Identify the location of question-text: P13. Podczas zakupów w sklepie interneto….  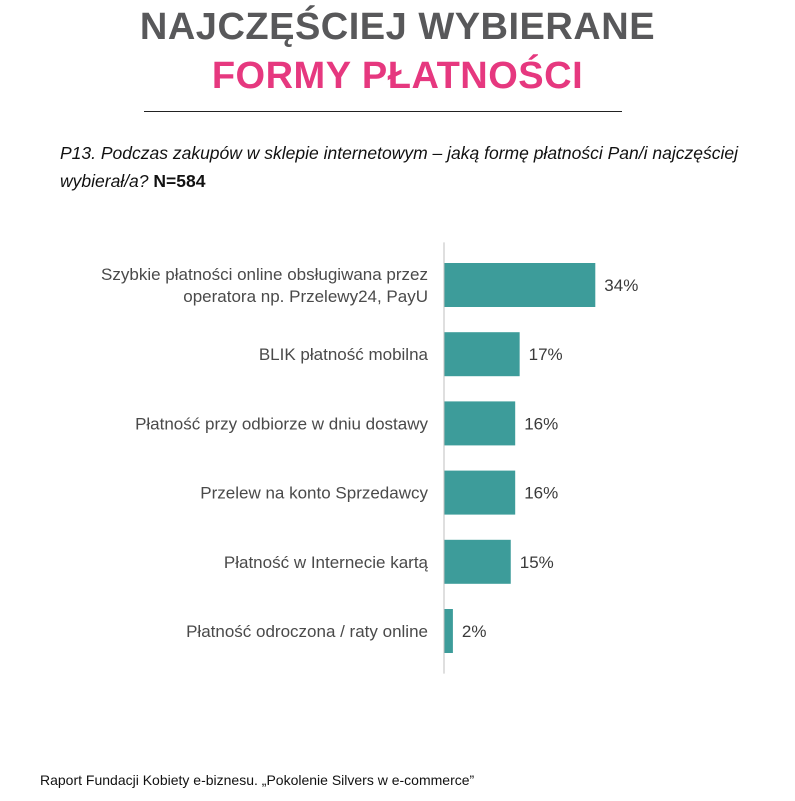
(399, 167).